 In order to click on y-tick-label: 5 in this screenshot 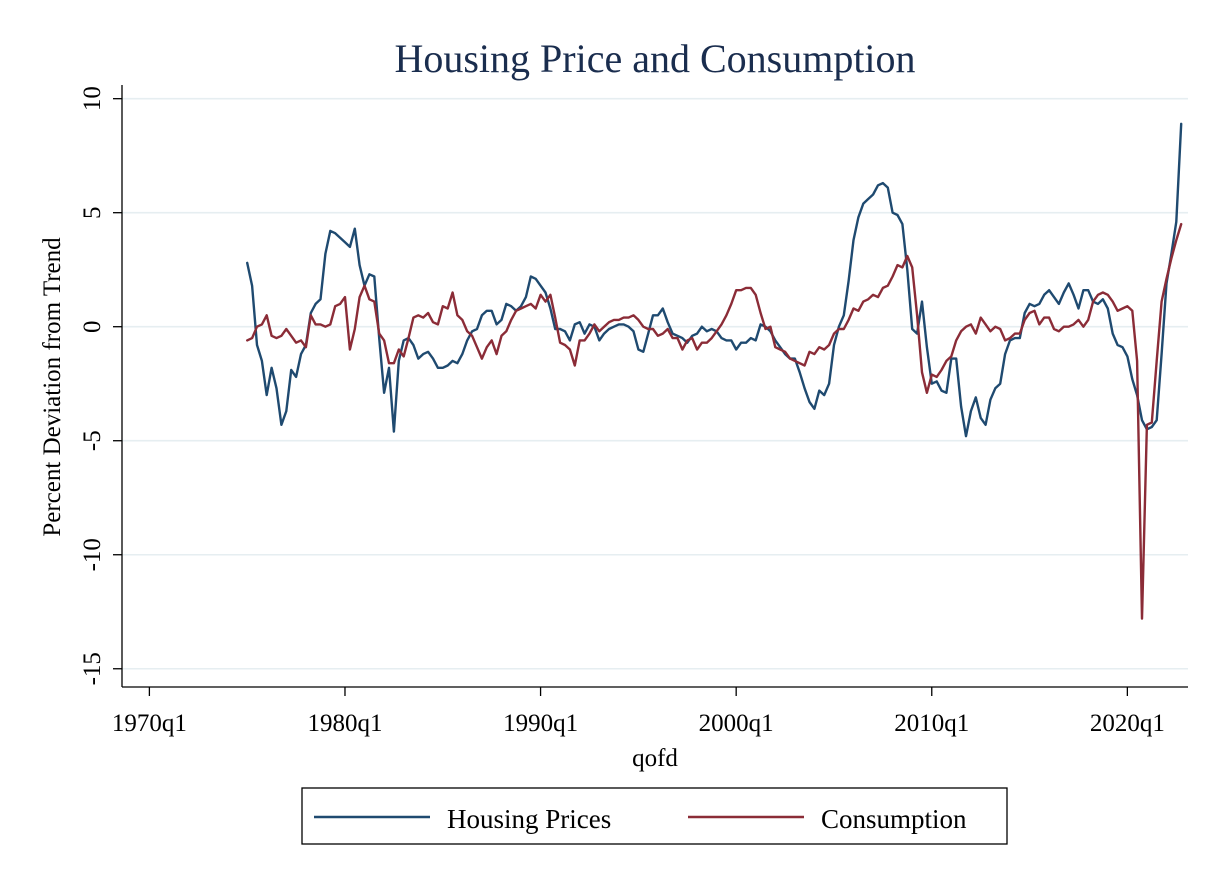, I will do `click(92, 212)`.